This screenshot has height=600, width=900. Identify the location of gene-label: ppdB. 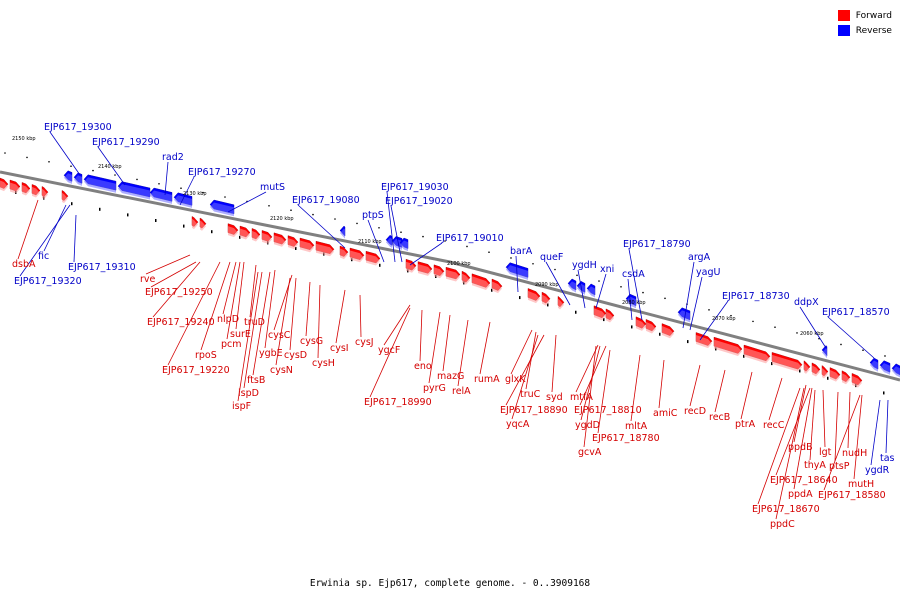
(800, 447).